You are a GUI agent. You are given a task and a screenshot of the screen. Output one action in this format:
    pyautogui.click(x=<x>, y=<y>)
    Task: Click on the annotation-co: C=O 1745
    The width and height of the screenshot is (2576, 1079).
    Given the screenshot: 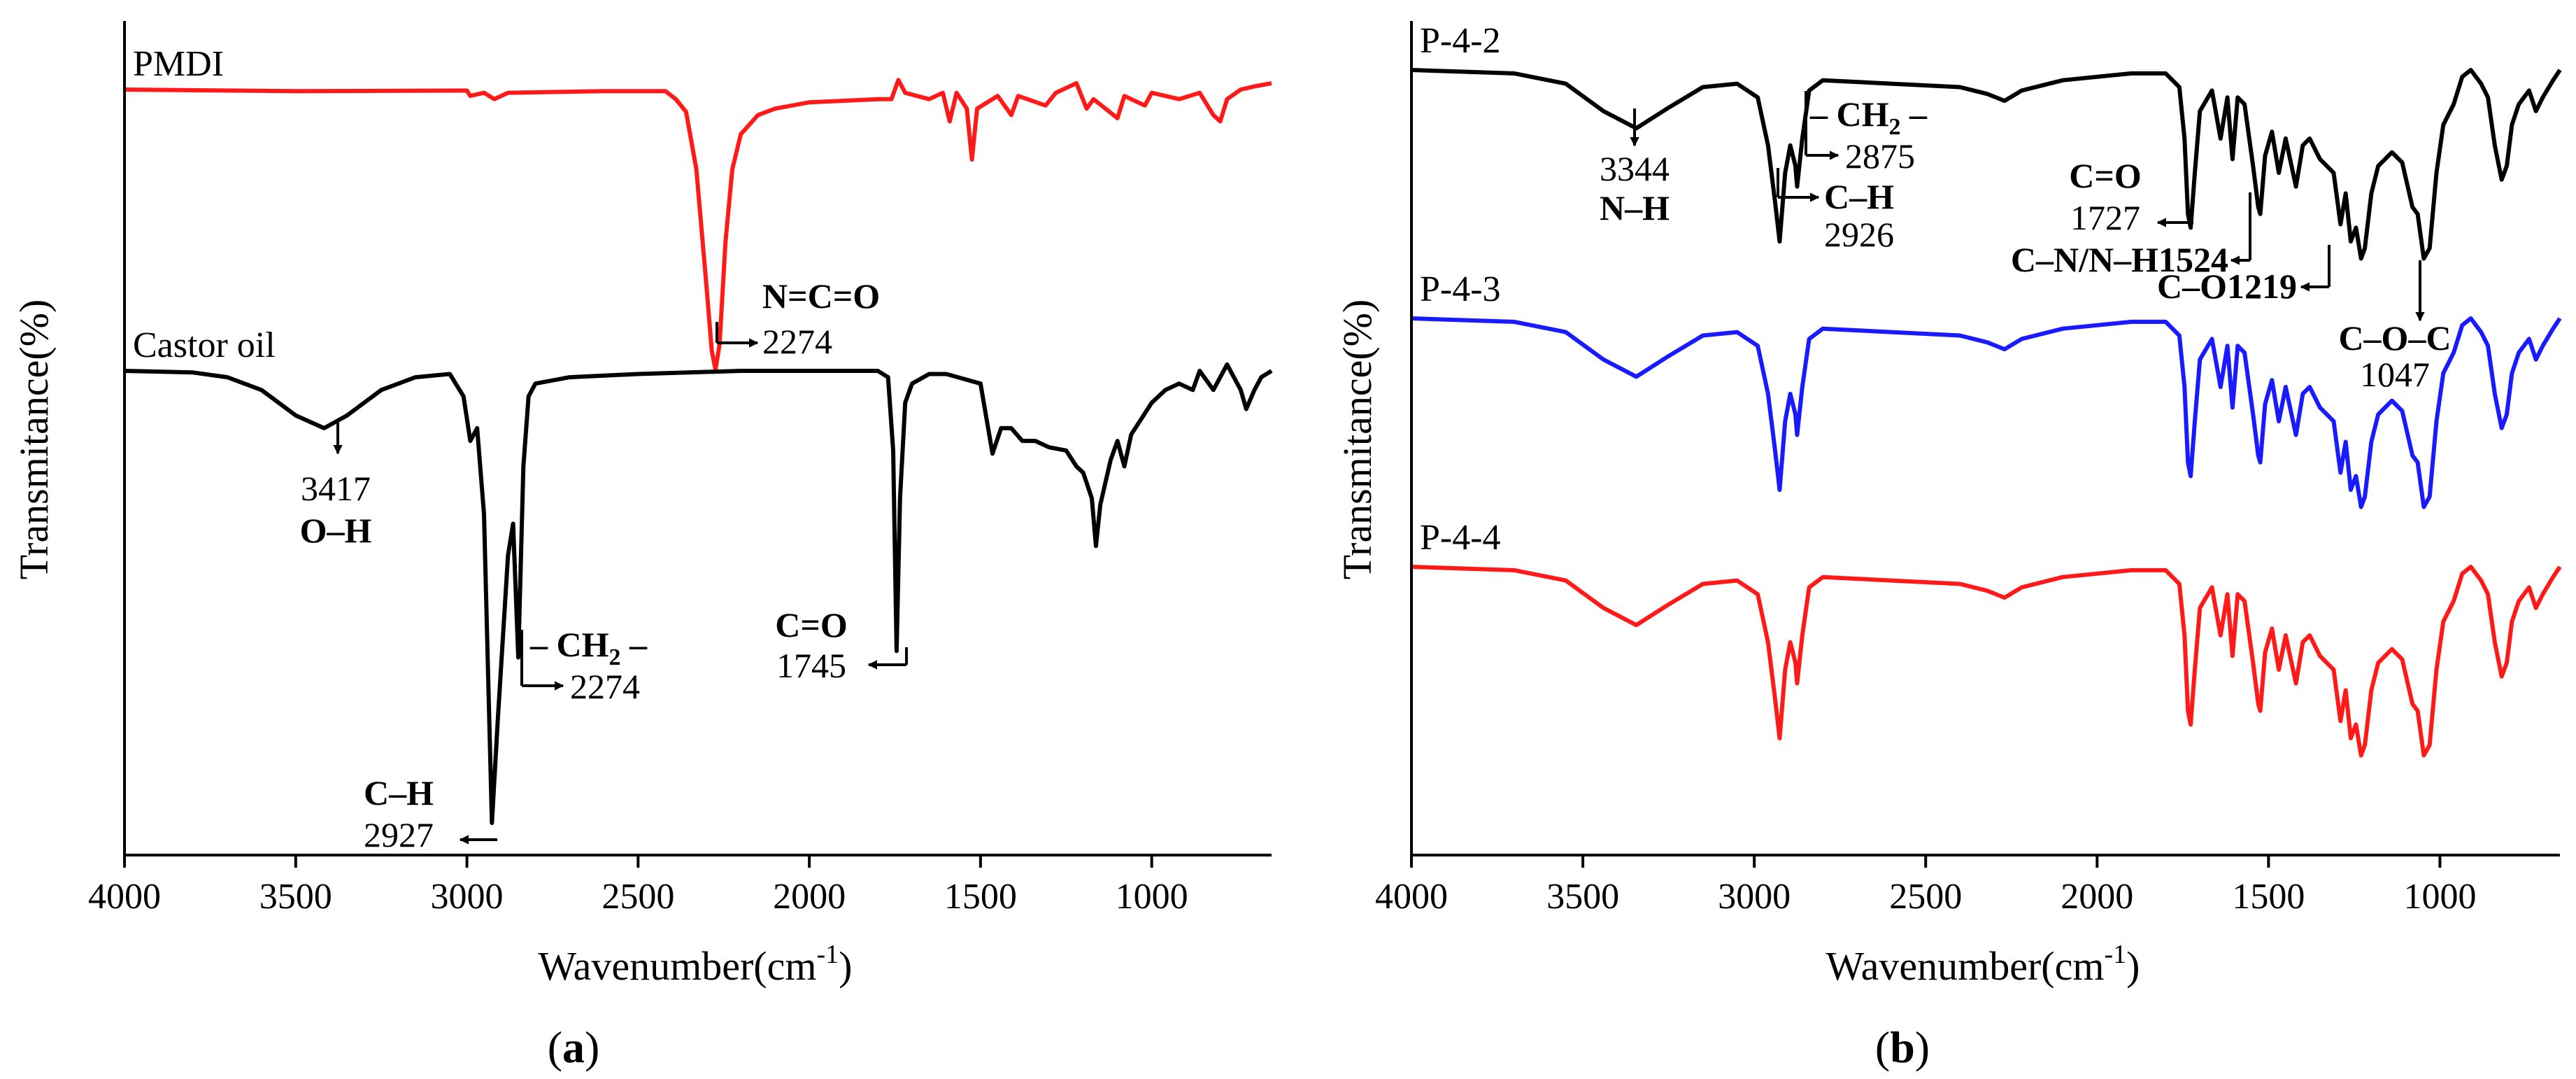 What is the action you would take?
    pyautogui.click(x=841, y=645)
    